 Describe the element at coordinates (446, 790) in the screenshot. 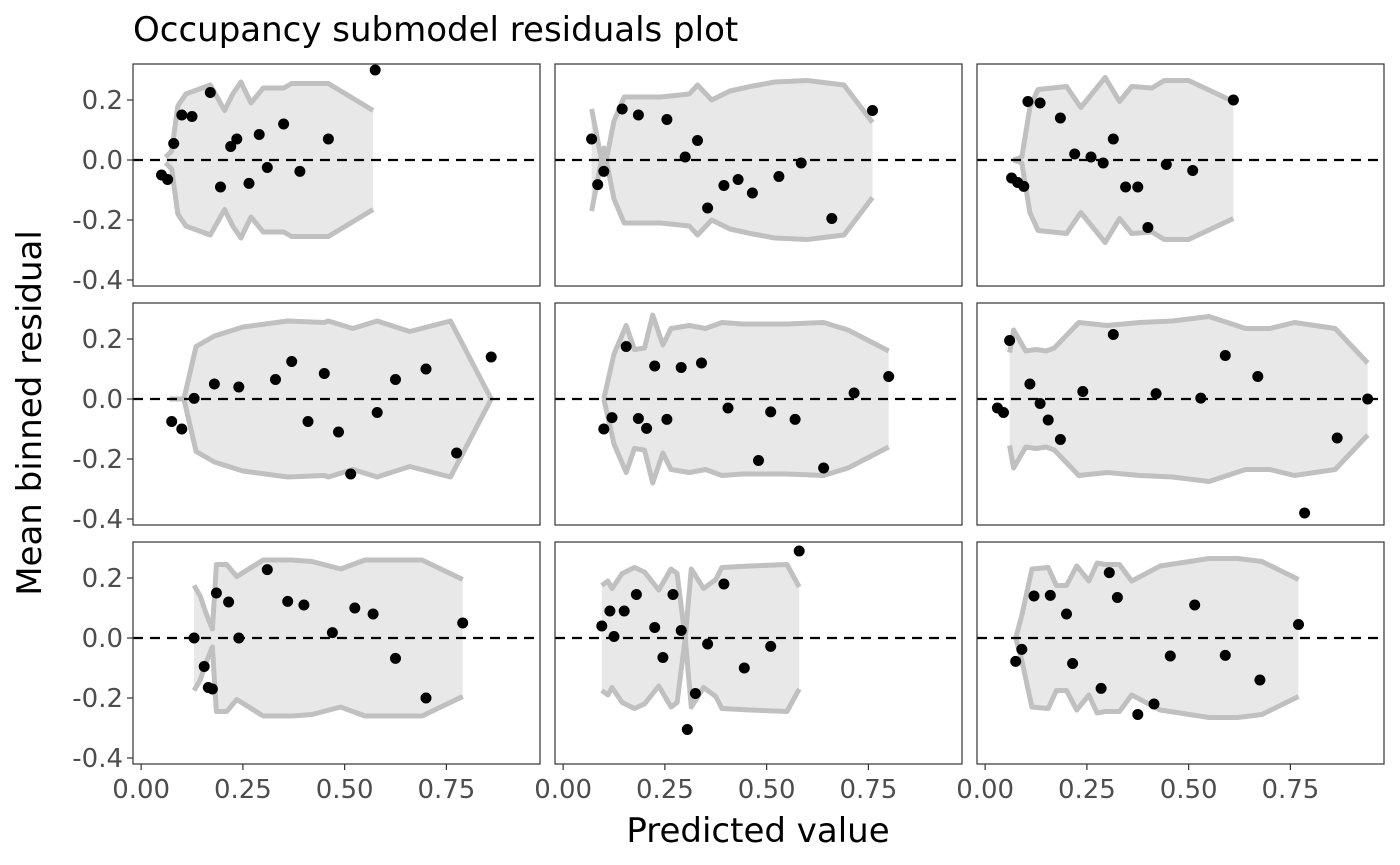

I see `x-tick-label: 0.75` at that location.